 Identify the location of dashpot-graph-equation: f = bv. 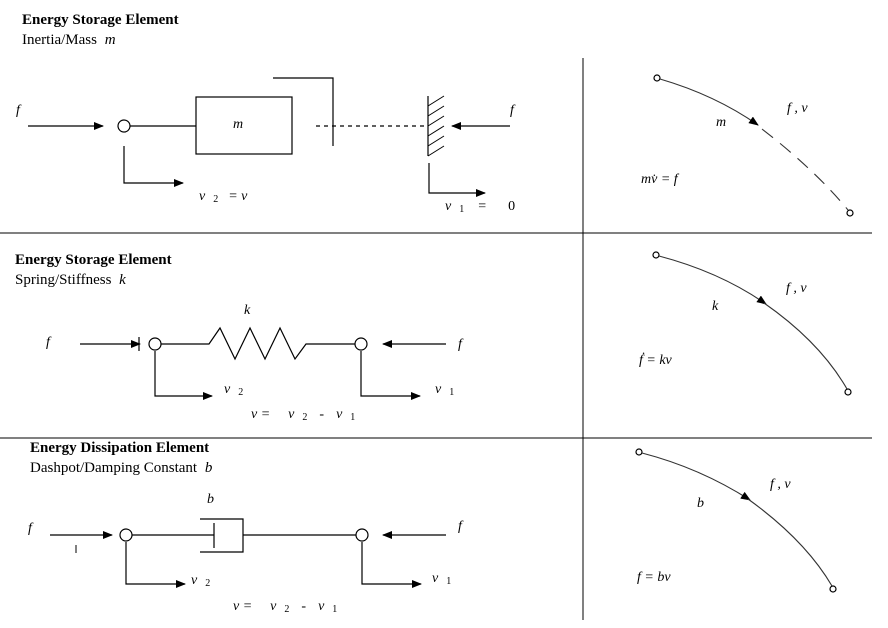
(654, 577).